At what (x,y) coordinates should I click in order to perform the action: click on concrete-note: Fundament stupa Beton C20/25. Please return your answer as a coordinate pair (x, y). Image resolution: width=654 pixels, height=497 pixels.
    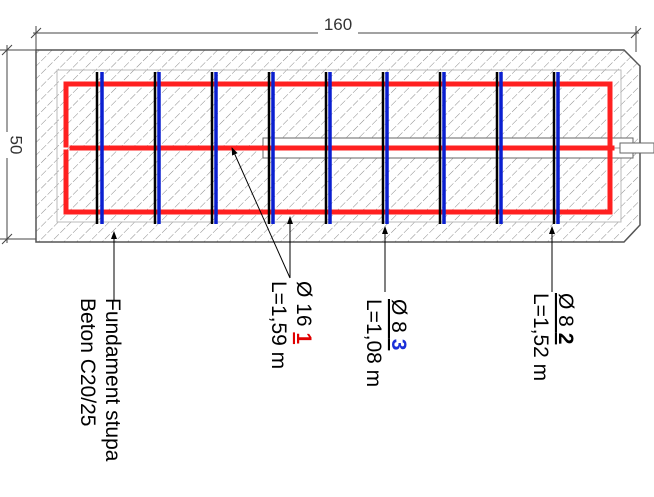
    Looking at the image, I should click on (100, 380).